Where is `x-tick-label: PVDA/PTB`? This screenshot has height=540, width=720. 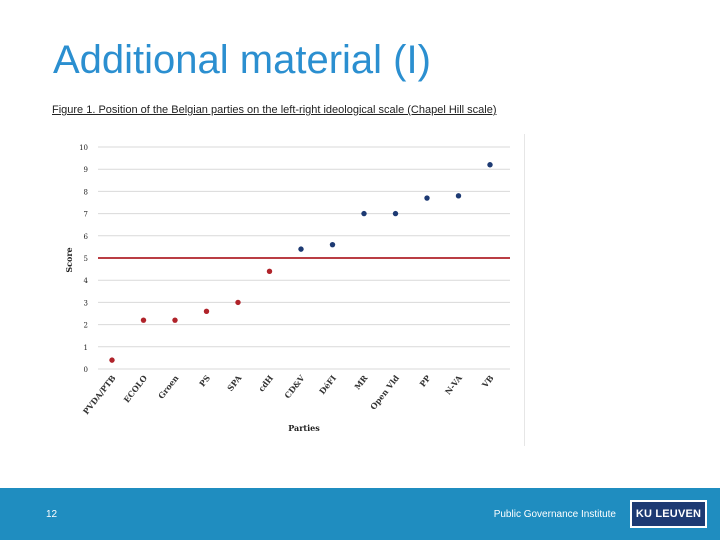 x-tick-label: PVDA/PTB is located at coordinates (99, 394).